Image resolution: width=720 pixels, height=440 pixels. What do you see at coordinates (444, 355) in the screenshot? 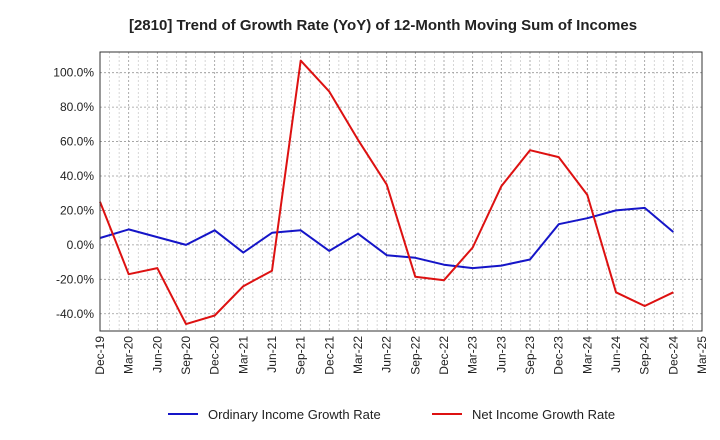
I see `x-tick-label: Dec-22` at bounding box center [444, 355].